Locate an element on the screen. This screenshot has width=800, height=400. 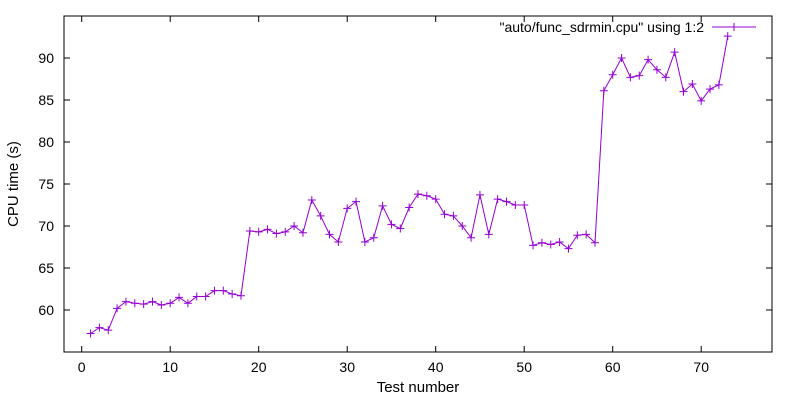
y-tick-labels: 60 65 70 75 80 85 90 is located at coordinates (46, 184).